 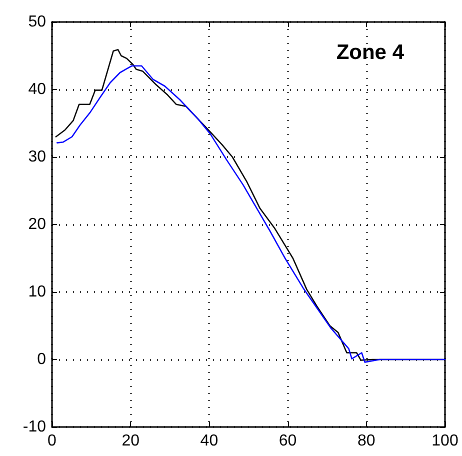 What do you see at coordinates (52, 441) in the screenshot?
I see `x-tick-label: 0` at bounding box center [52, 441].